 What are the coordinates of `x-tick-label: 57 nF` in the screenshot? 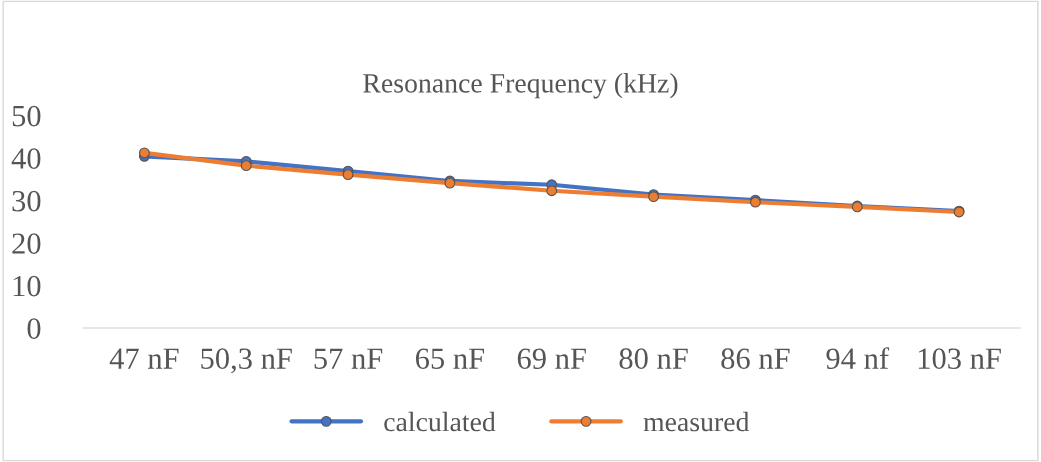 It's located at (348, 358).